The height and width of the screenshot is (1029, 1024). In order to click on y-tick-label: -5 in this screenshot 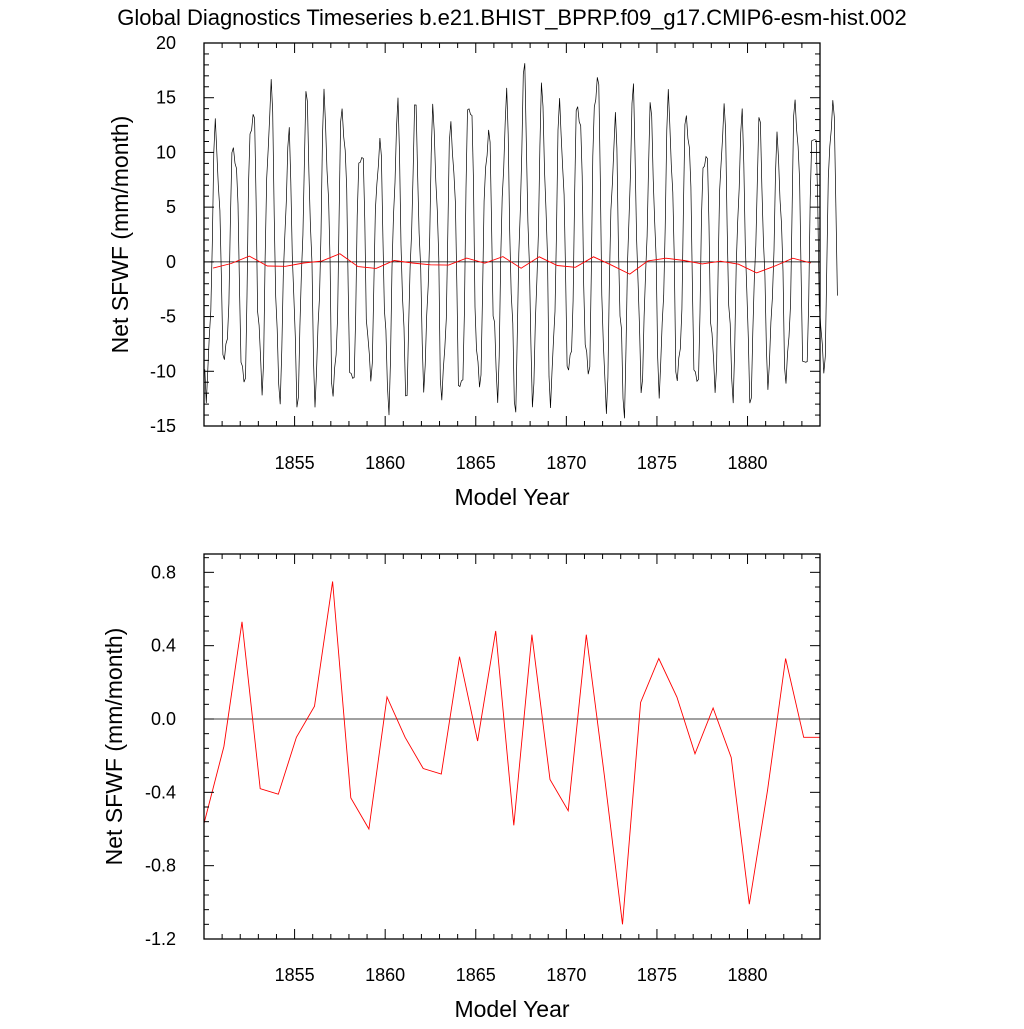, I will do `click(168, 317)`.